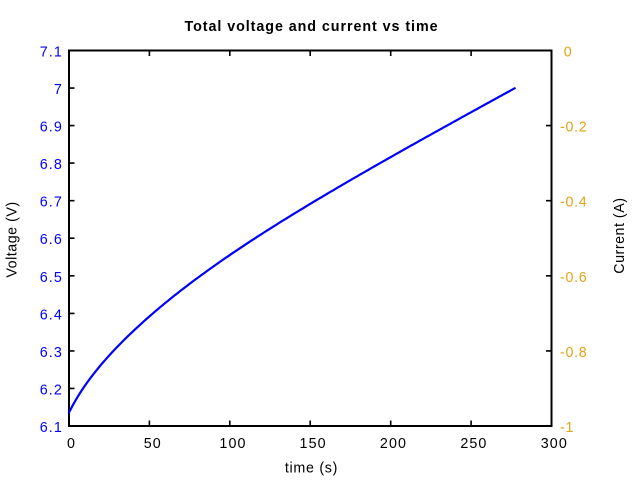 The width and height of the screenshot is (640, 480). I want to click on svg-text: 250, so click(473, 444).